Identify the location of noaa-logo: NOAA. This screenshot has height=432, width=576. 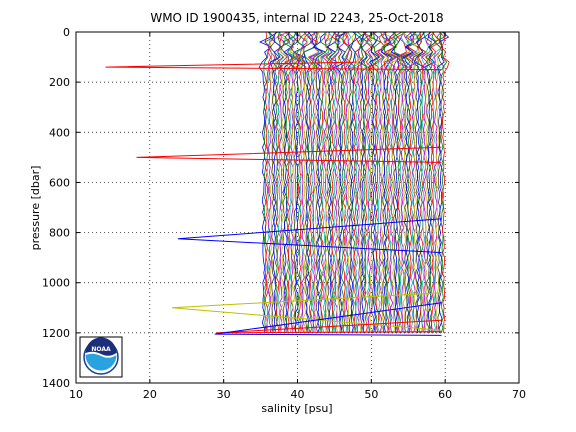
(101, 357).